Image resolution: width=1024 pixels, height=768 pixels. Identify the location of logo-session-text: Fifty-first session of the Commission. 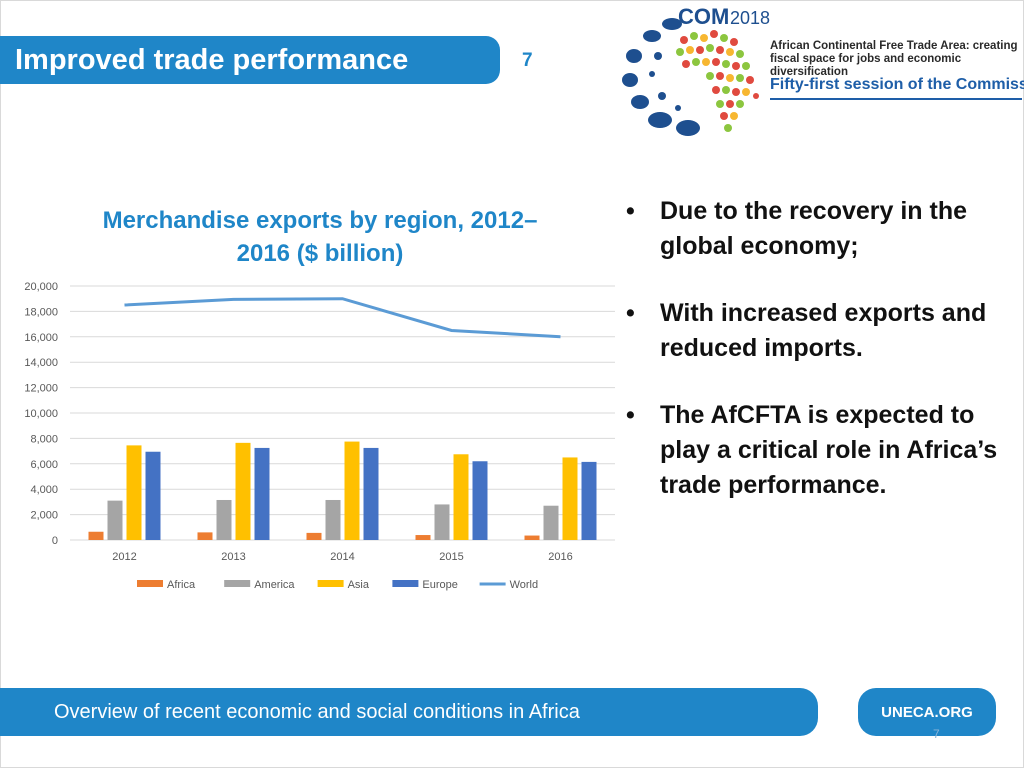
(897, 84).